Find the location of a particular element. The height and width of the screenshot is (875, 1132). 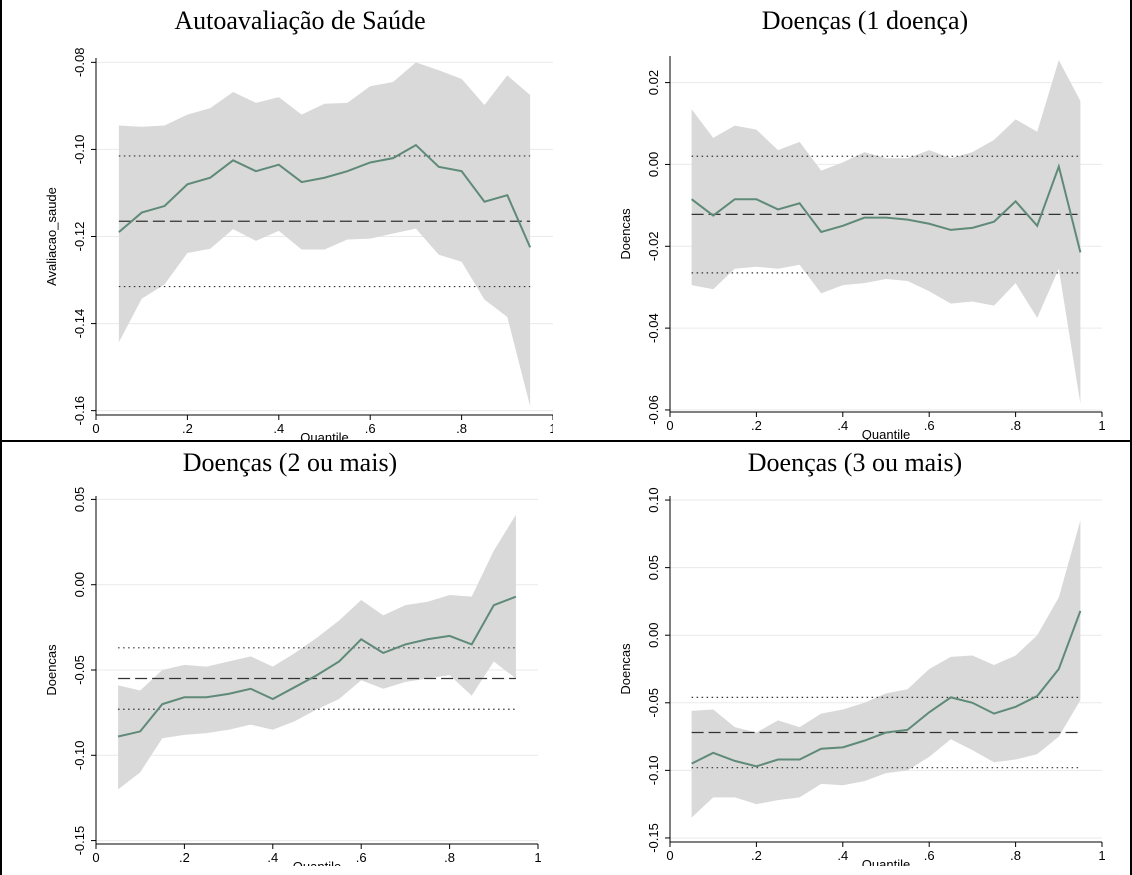

panel-title-doencas-2: Doenças (2 ou mais) is located at coordinates (290, 462).